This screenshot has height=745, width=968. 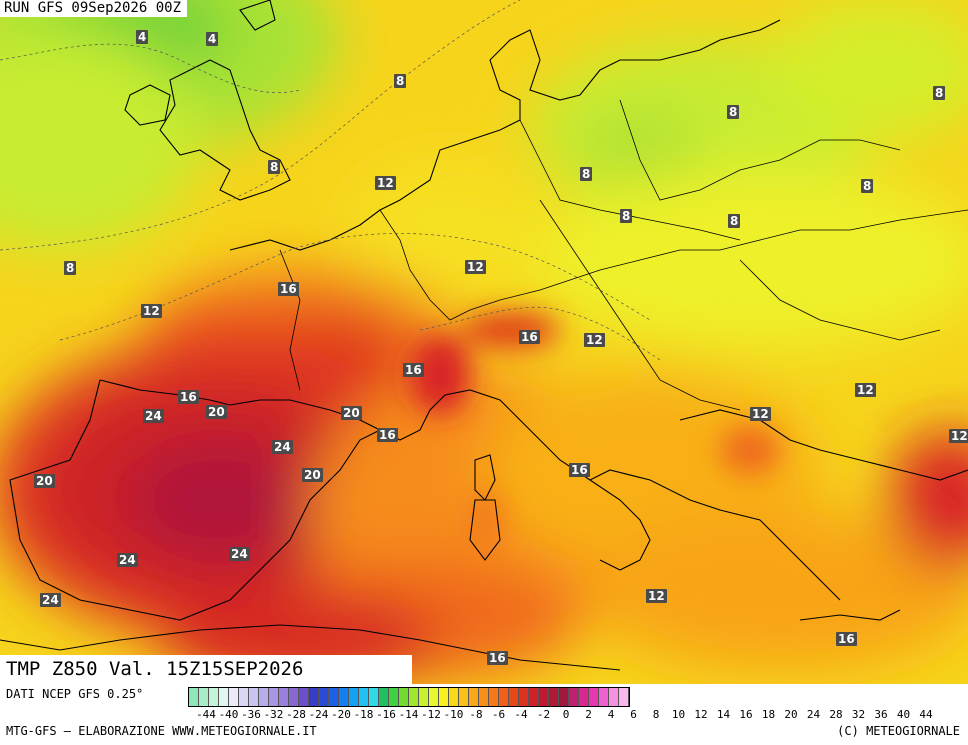 I want to click on color-scale-tick: 10, so click(x=678, y=714).